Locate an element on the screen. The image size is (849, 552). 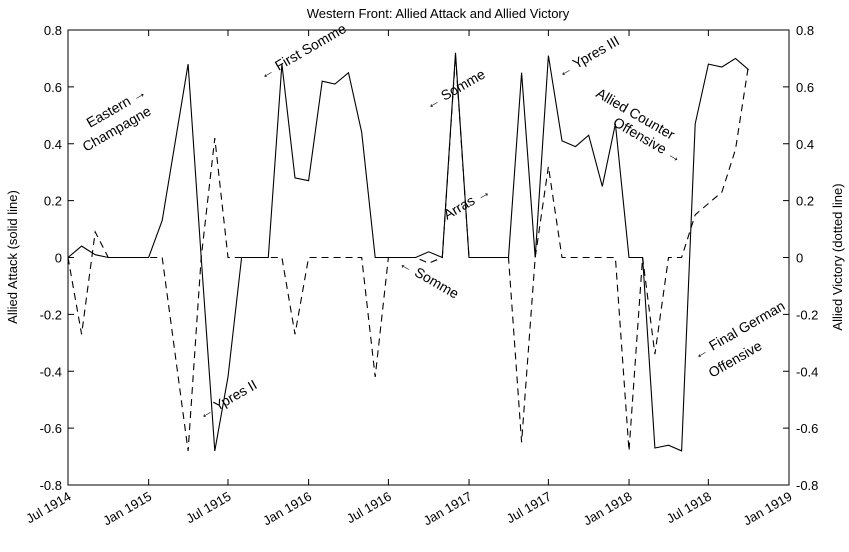
x-tick-label: Jul 1915 is located at coordinates (208, 508).